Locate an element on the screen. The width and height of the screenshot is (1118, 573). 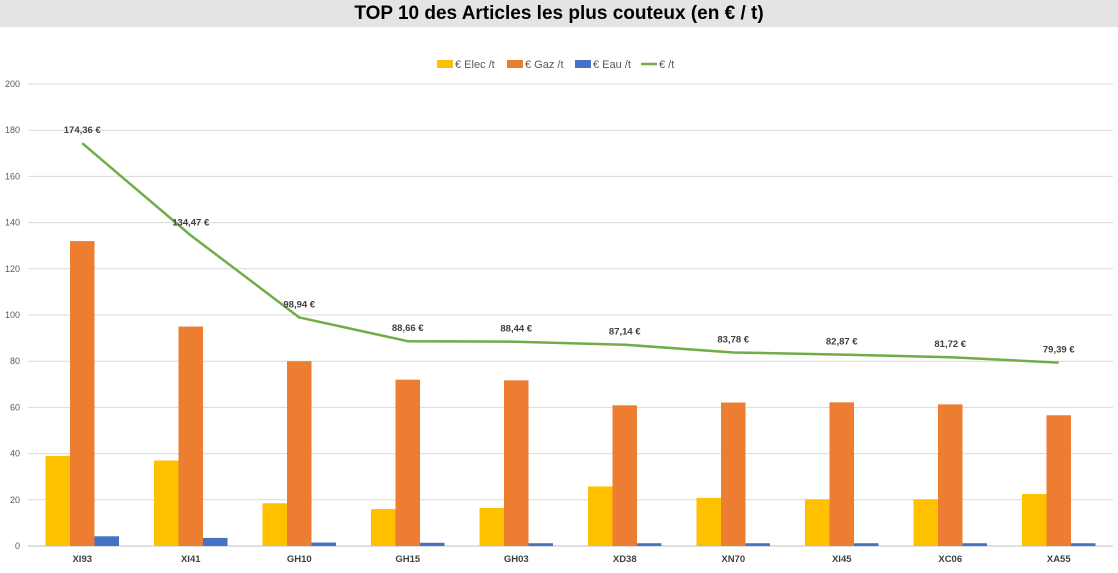
data-label: 82,87 € is located at coordinates (842, 342).